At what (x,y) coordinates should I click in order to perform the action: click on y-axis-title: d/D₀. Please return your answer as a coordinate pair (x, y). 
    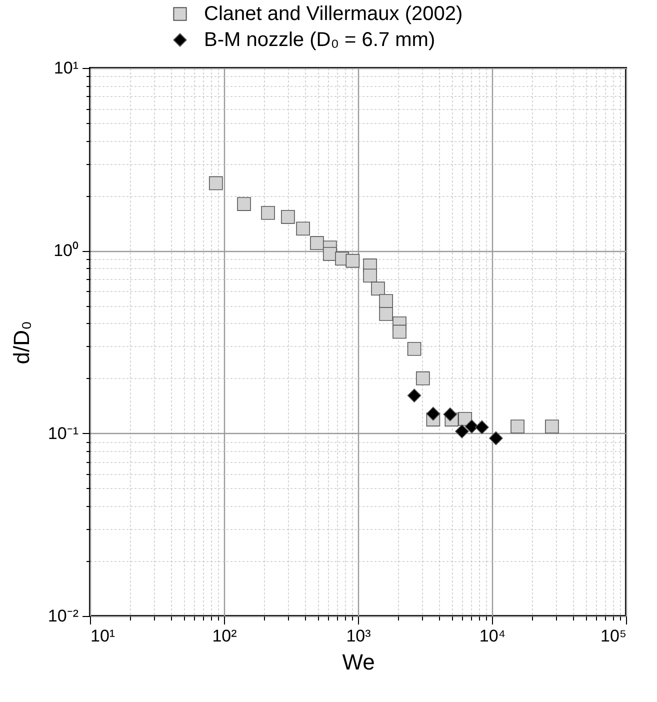
    Looking at the image, I should click on (21, 342).